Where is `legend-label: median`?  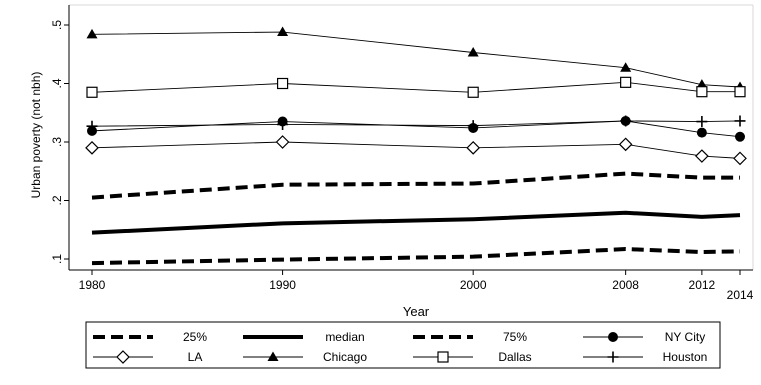
legend-label: median is located at coordinates (344, 337).